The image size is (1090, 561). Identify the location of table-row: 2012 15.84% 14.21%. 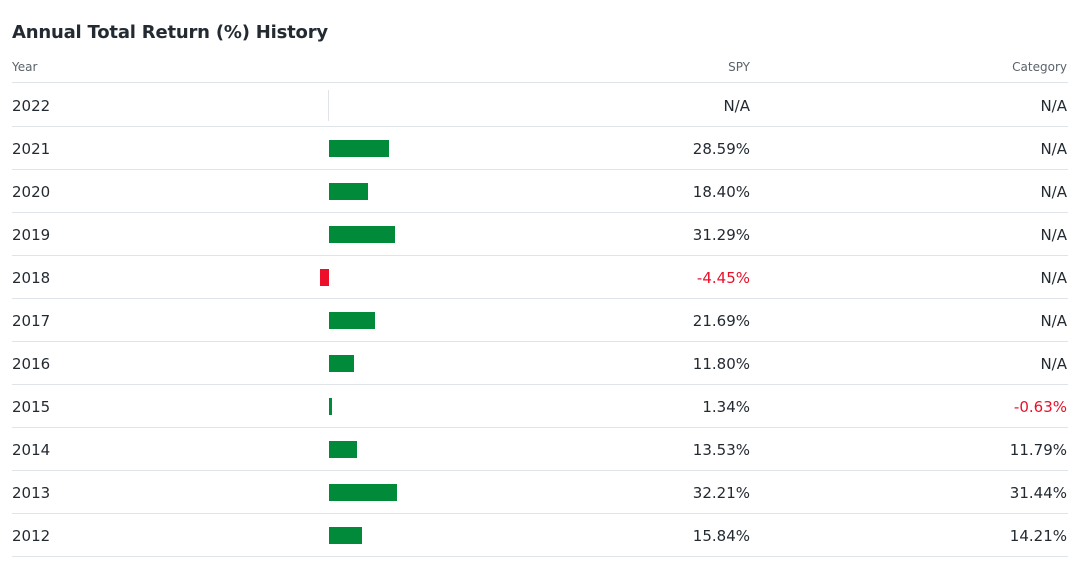
(540, 535).